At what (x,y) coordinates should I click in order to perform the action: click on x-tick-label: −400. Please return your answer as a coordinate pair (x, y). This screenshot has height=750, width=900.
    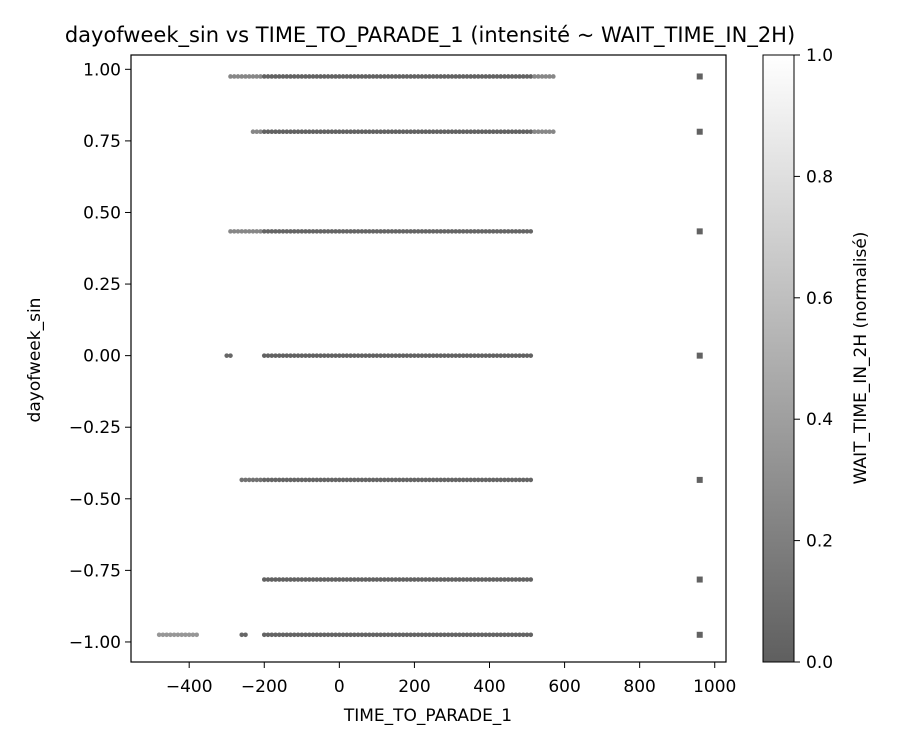
    Looking at the image, I should click on (189, 687).